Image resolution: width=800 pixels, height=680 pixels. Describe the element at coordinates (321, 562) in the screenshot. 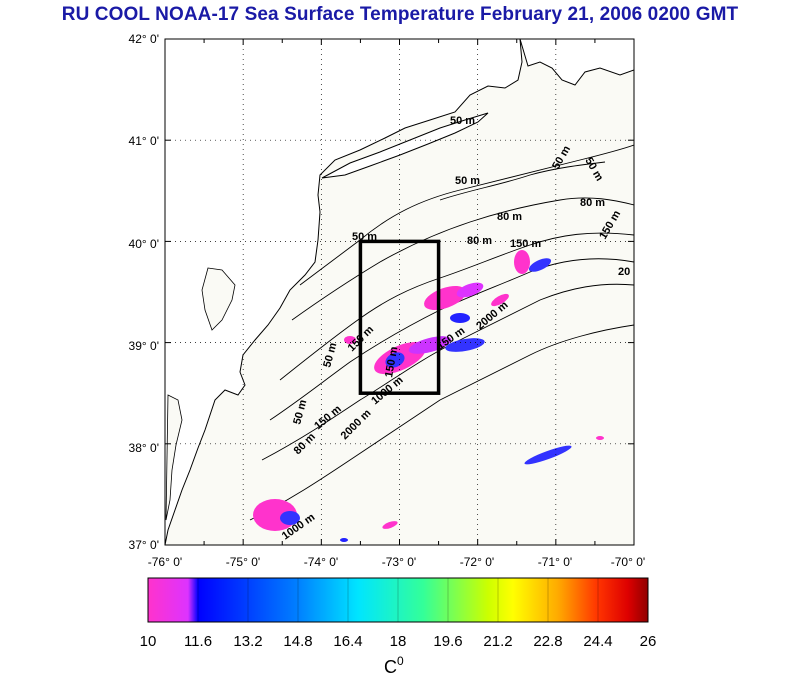

I see `lon-tick-label: -74° 0'` at that location.